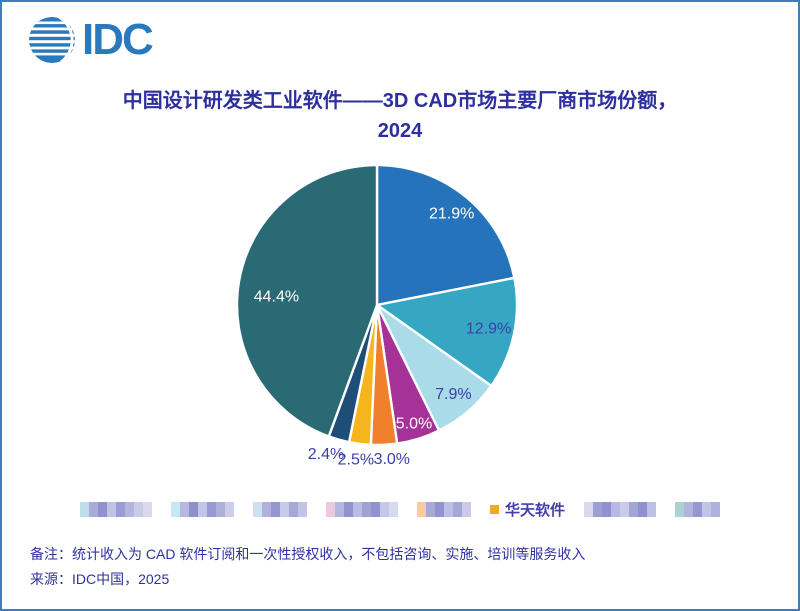  Describe the element at coordinates (392, 459) in the screenshot. I see `pie-label-3.0%: 3.0%` at that location.